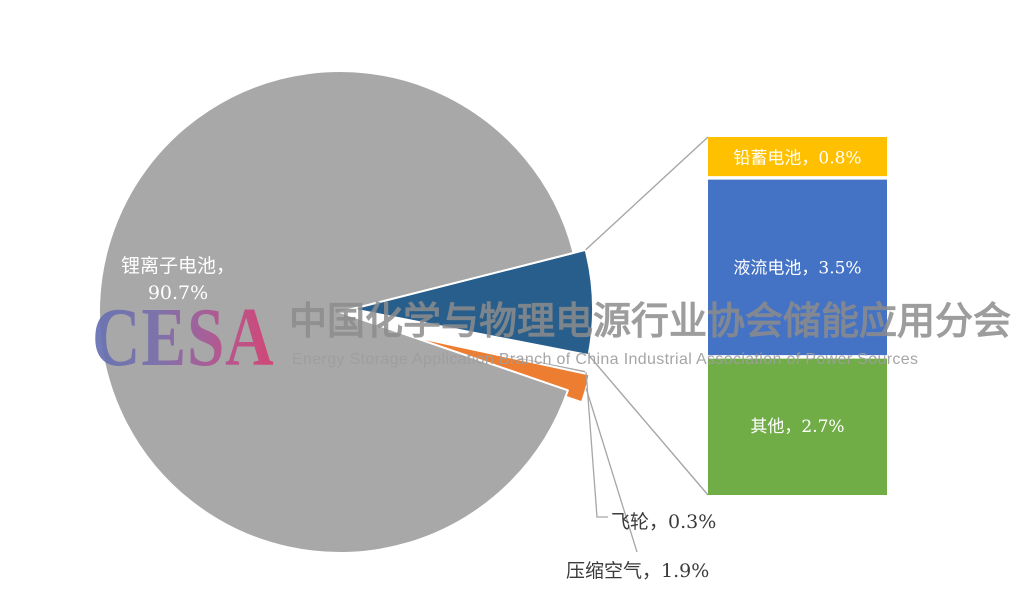  What do you see at coordinates (611, 470) in the screenshot?
I see `leader-line-compressed-air` at bounding box center [611, 470].